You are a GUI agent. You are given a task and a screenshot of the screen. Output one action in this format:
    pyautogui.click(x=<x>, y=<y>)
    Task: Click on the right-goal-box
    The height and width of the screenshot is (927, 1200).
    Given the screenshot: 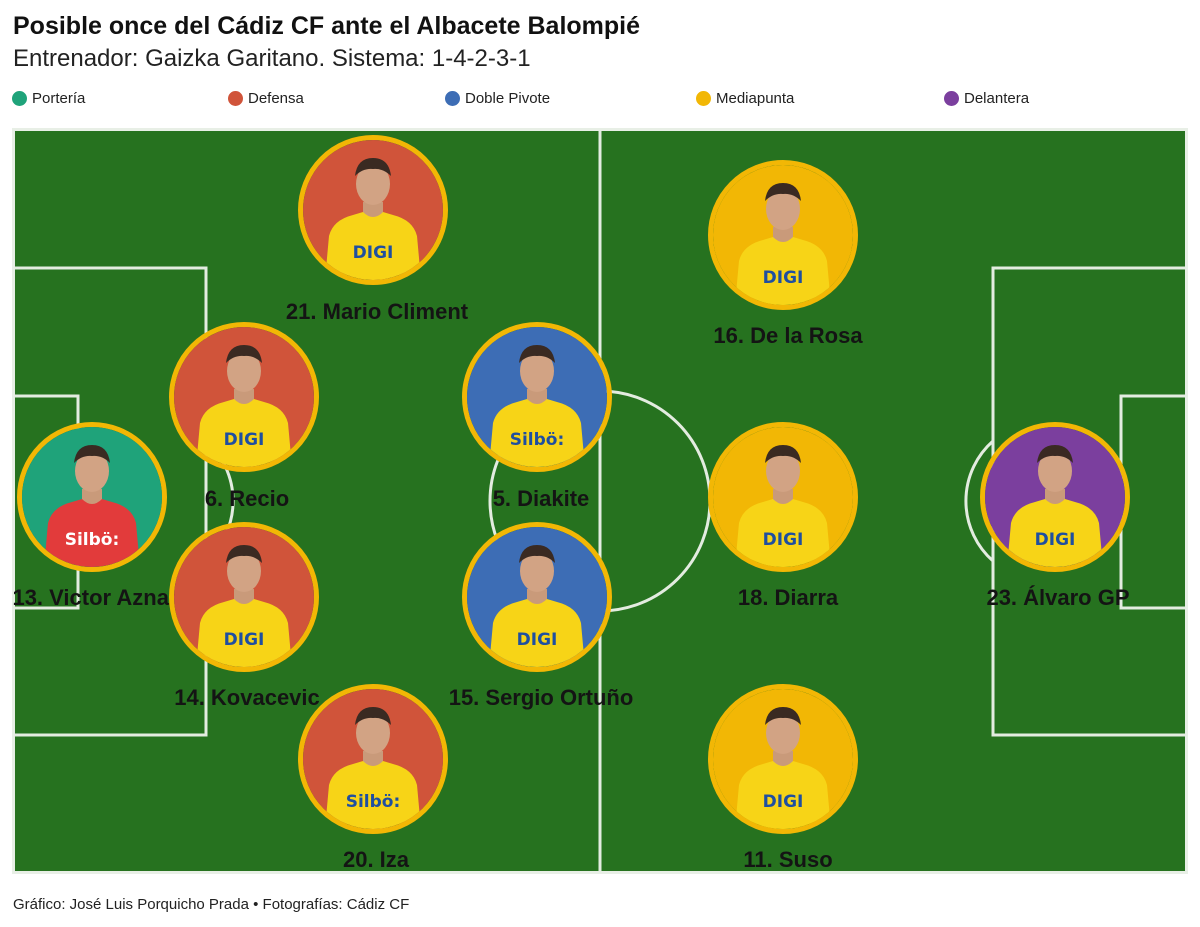 What is the action you would take?
    pyautogui.click(x=1152, y=502)
    